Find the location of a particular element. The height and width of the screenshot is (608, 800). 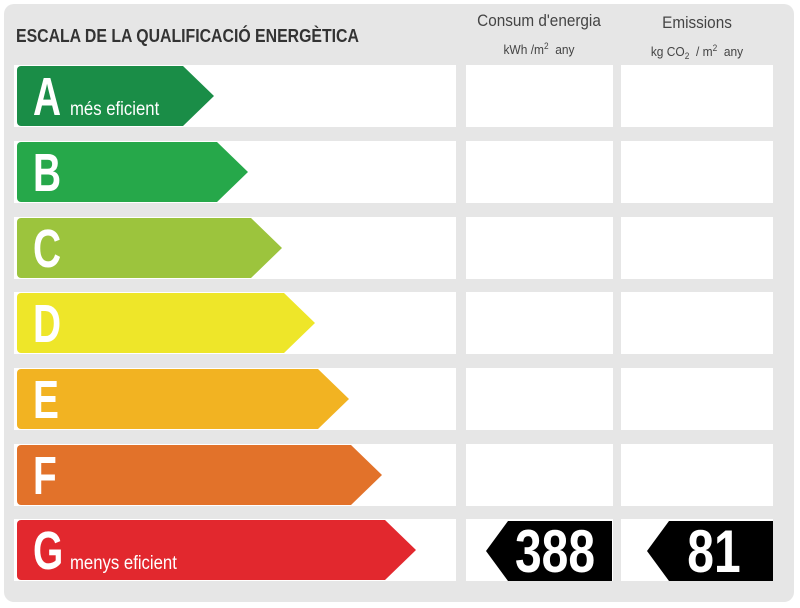

class-label: més eficient is located at coordinates (115, 109).